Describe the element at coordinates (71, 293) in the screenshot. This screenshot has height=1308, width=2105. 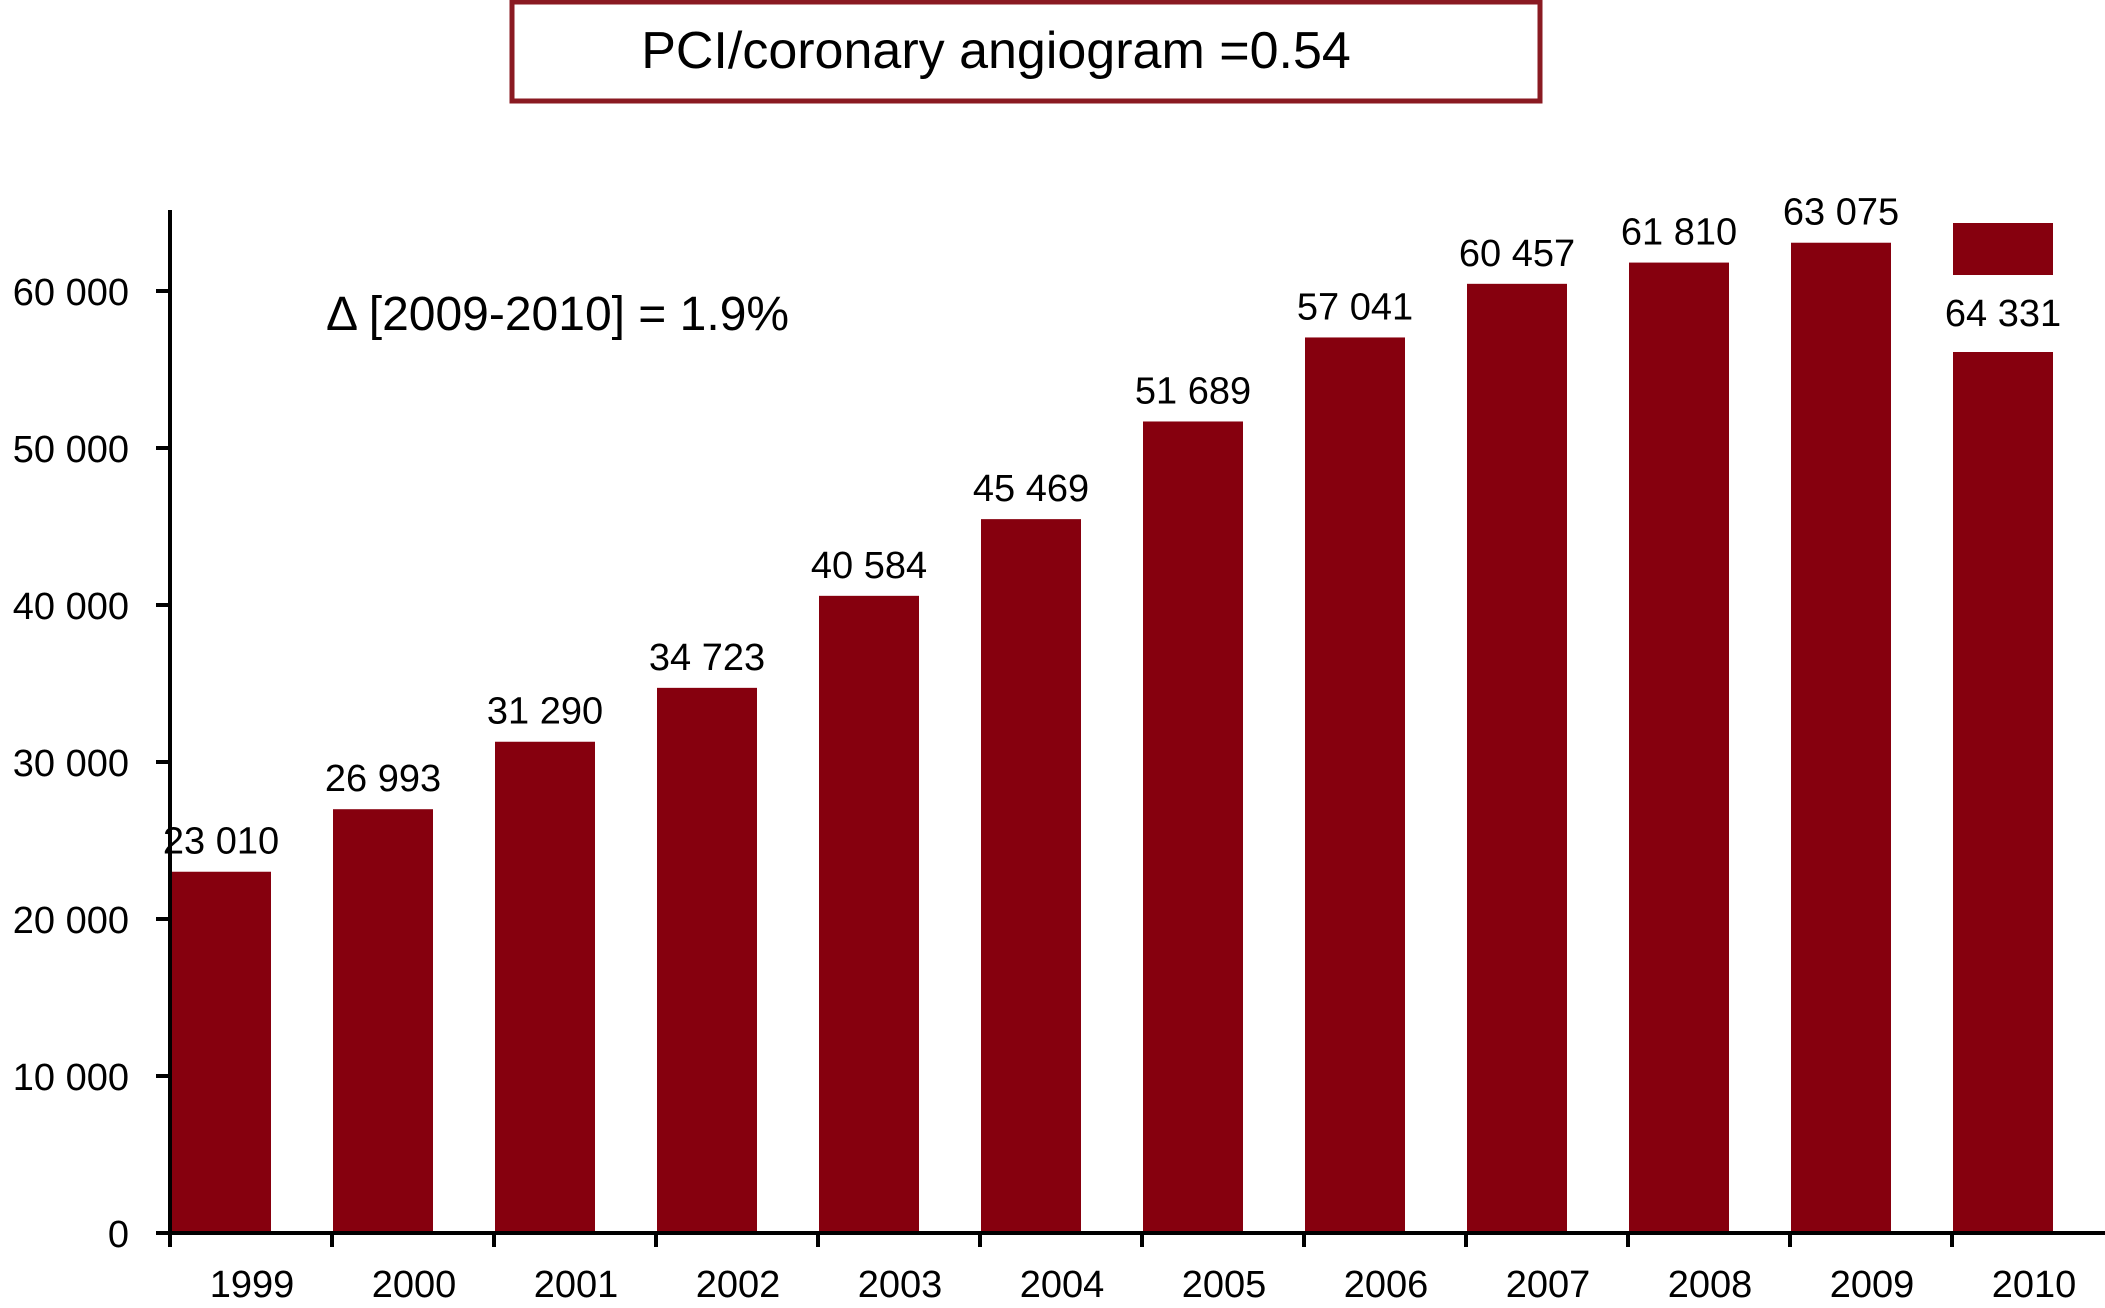
I see `y-tick-label: 60 000` at that location.